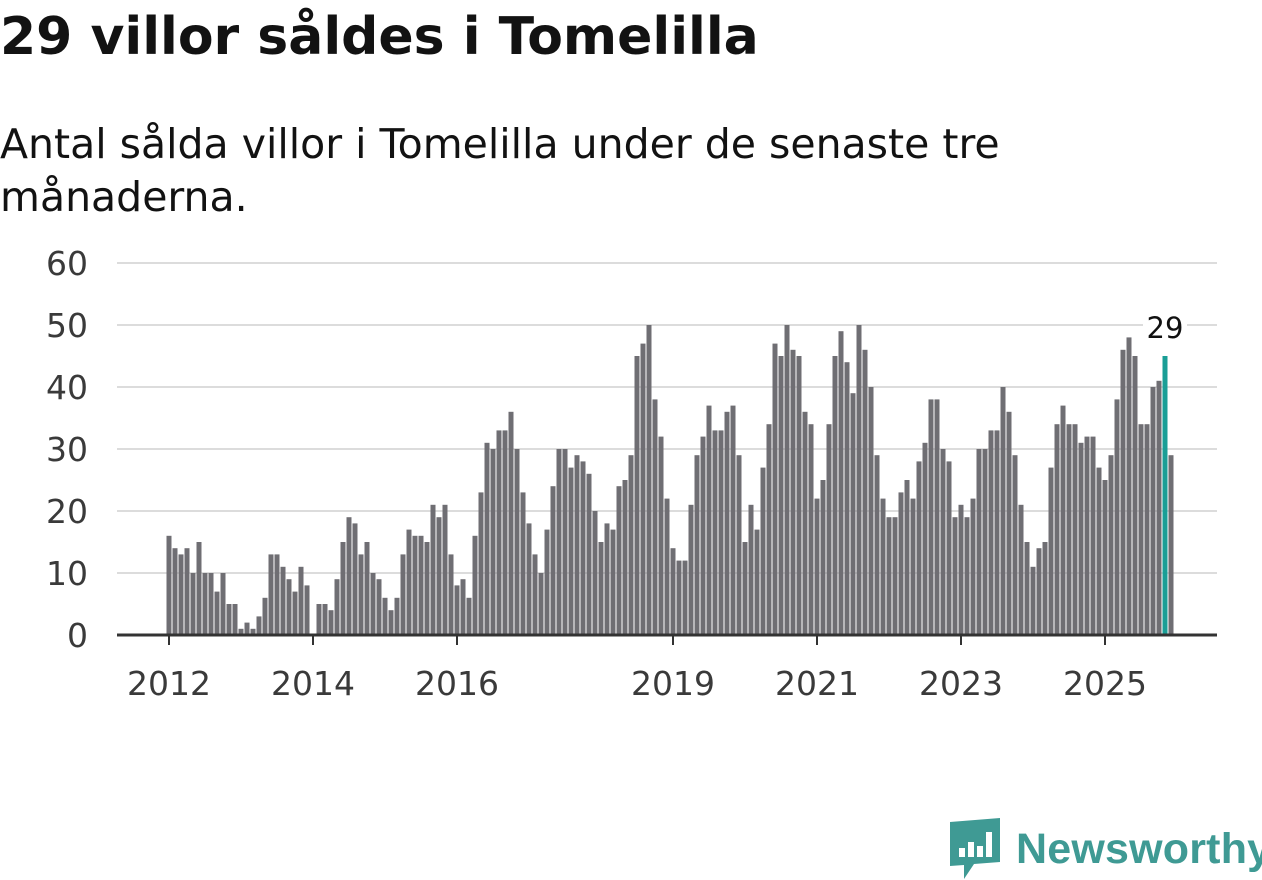 Image resolution: width=1262 pixels, height=880 pixels. Describe the element at coordinates (67, 449) in the screenshot. I see `y-tick-label: 30` at that location.